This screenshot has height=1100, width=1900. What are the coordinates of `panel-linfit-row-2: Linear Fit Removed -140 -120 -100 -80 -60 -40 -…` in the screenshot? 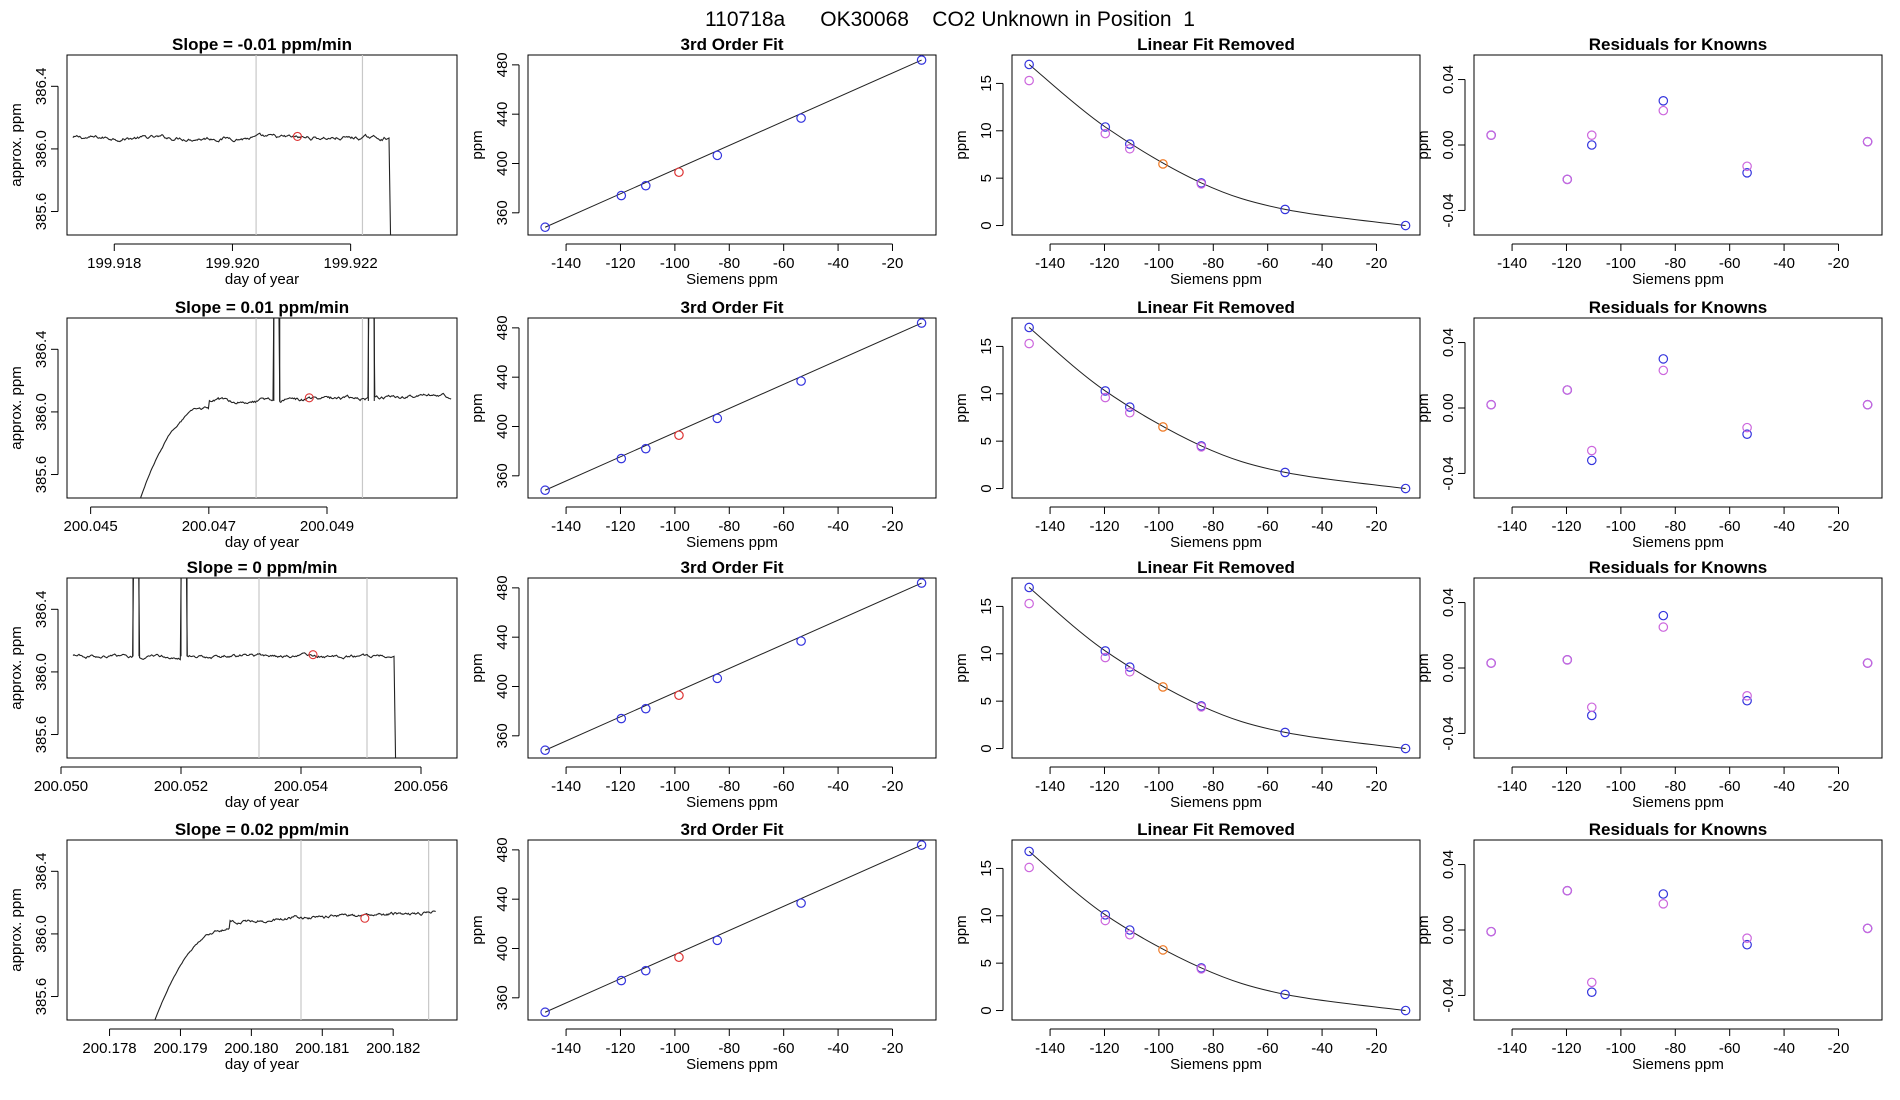 It's located at (1187, 424).